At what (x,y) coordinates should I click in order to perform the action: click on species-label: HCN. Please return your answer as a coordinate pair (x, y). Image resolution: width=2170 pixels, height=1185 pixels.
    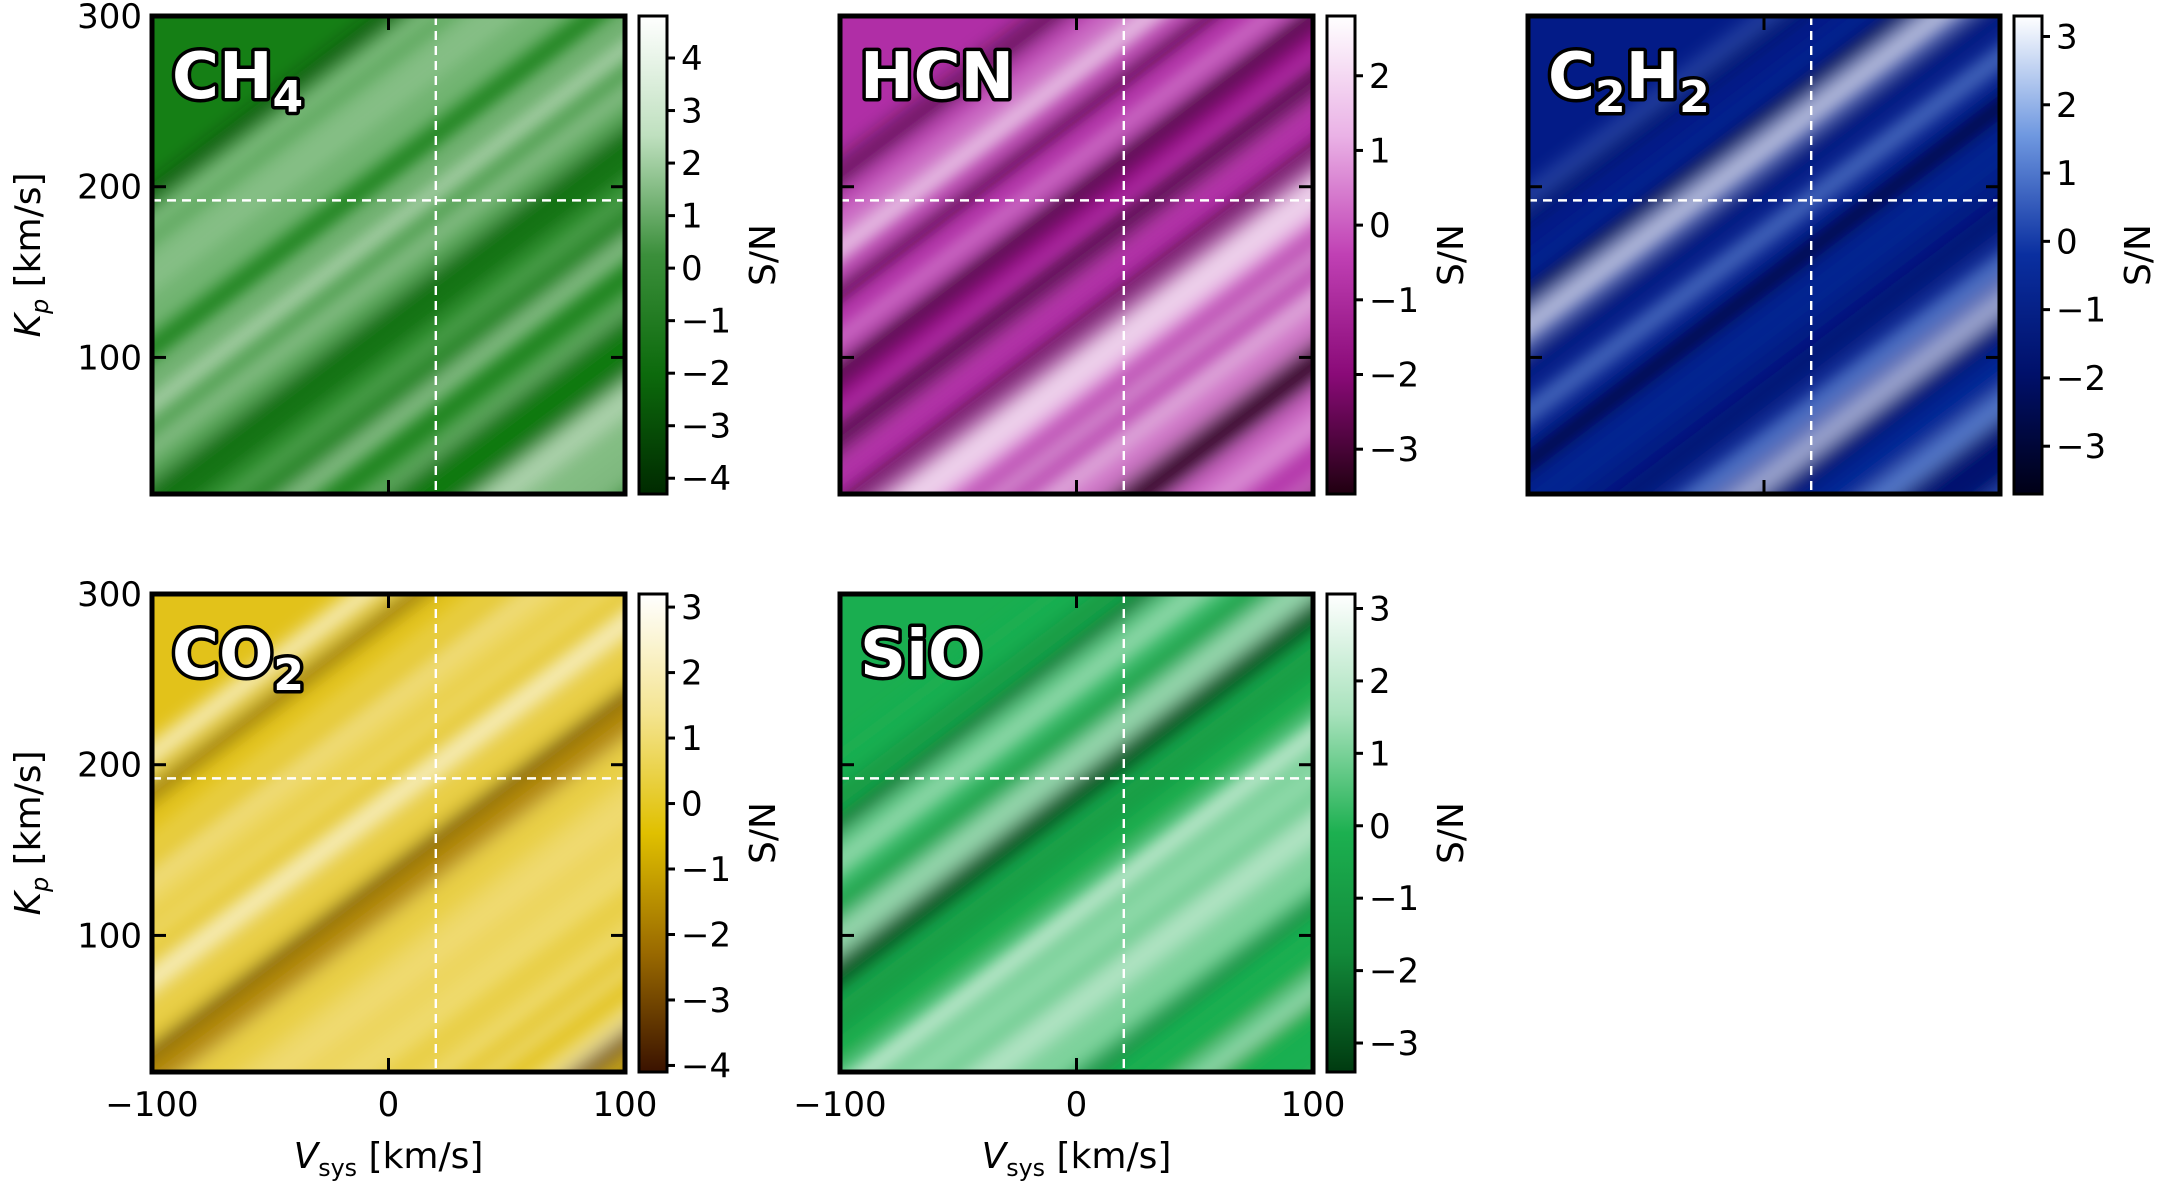
    Looking at the image, I should click on (937, 77).